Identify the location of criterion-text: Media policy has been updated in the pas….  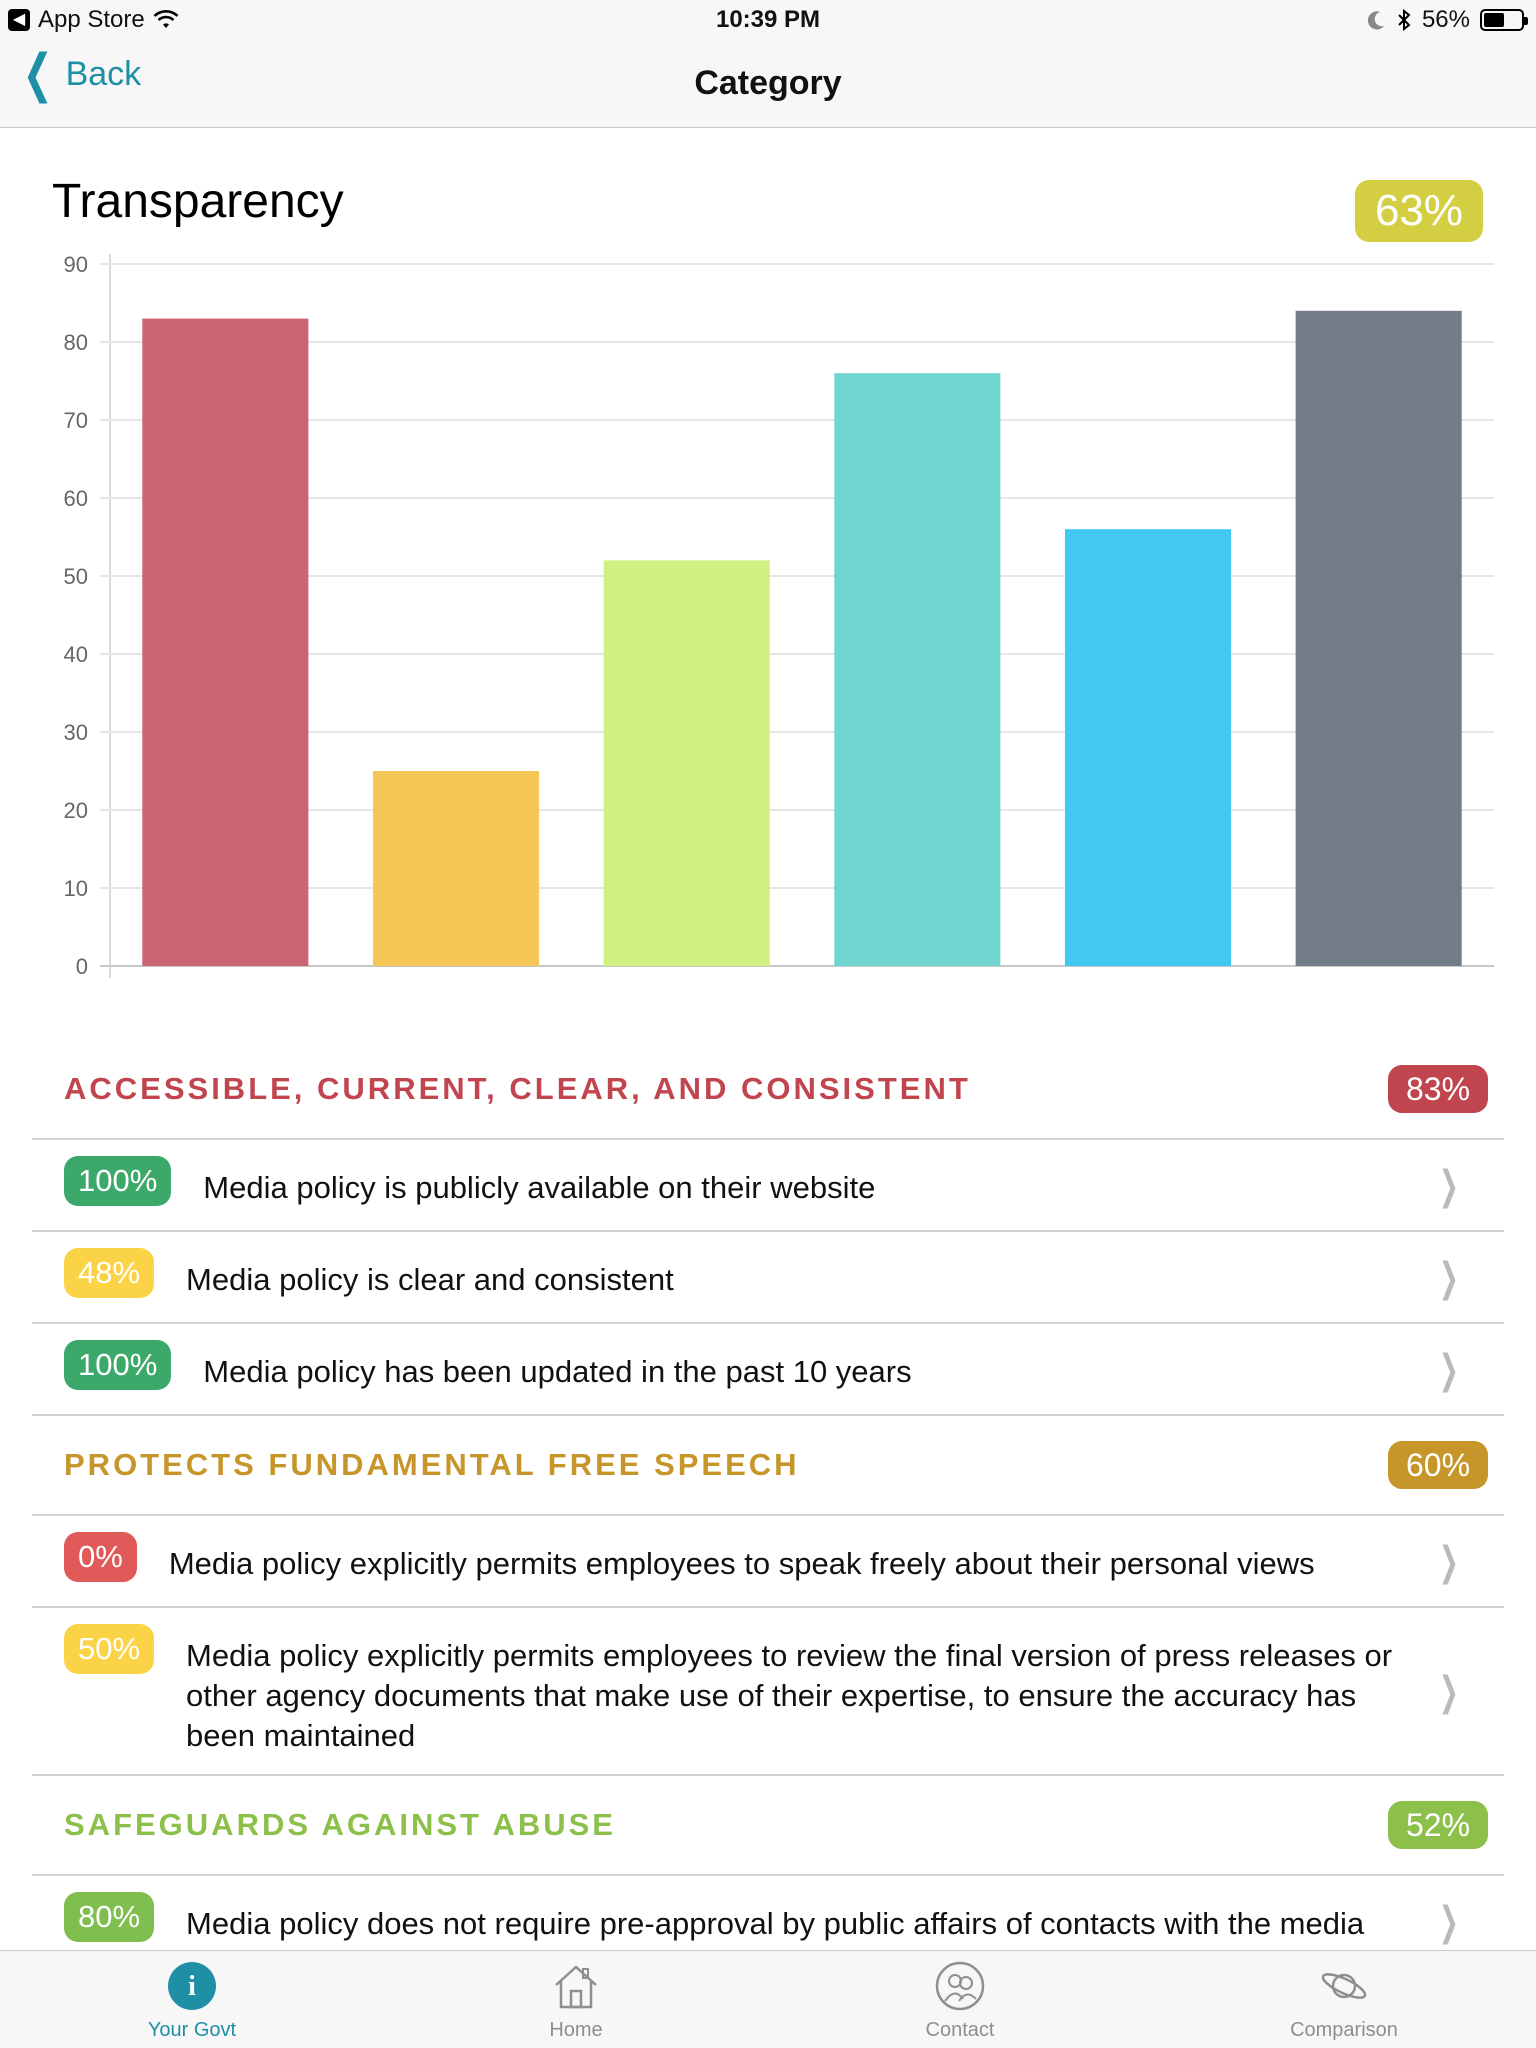
(557, 1371).